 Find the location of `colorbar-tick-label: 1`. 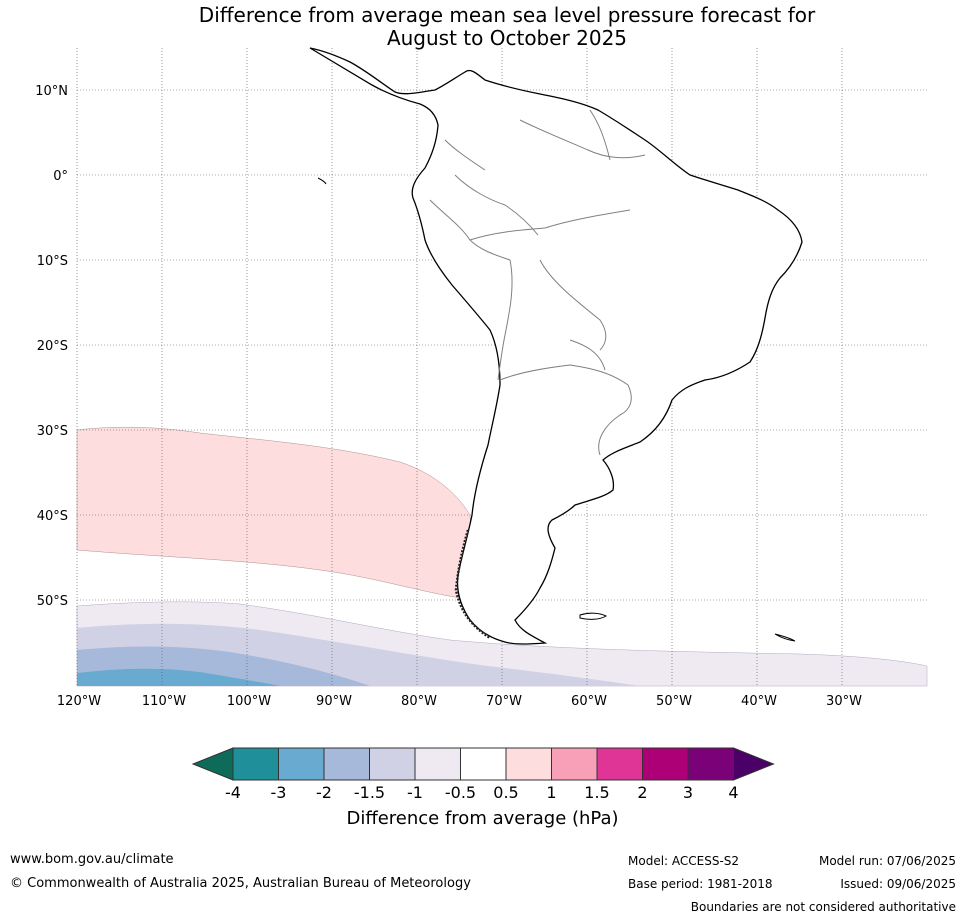

colorbar-tick-label: 1 is located at coordinates (551, 792).